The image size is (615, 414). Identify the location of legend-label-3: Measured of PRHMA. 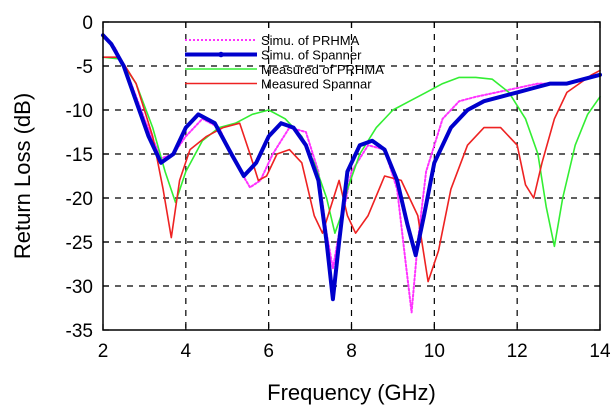
(322, 69).